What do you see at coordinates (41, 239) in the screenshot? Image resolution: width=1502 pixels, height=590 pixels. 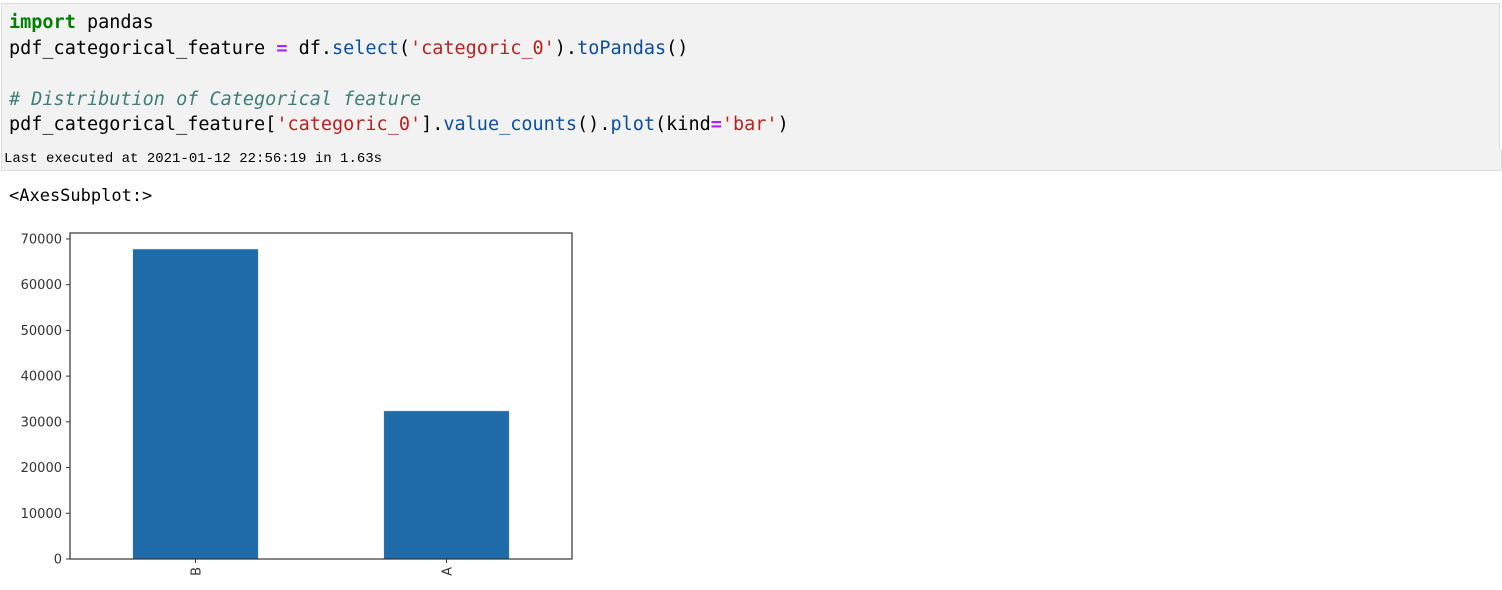 I see `y-tick-label: 70000` at bounding box center [41, 239].